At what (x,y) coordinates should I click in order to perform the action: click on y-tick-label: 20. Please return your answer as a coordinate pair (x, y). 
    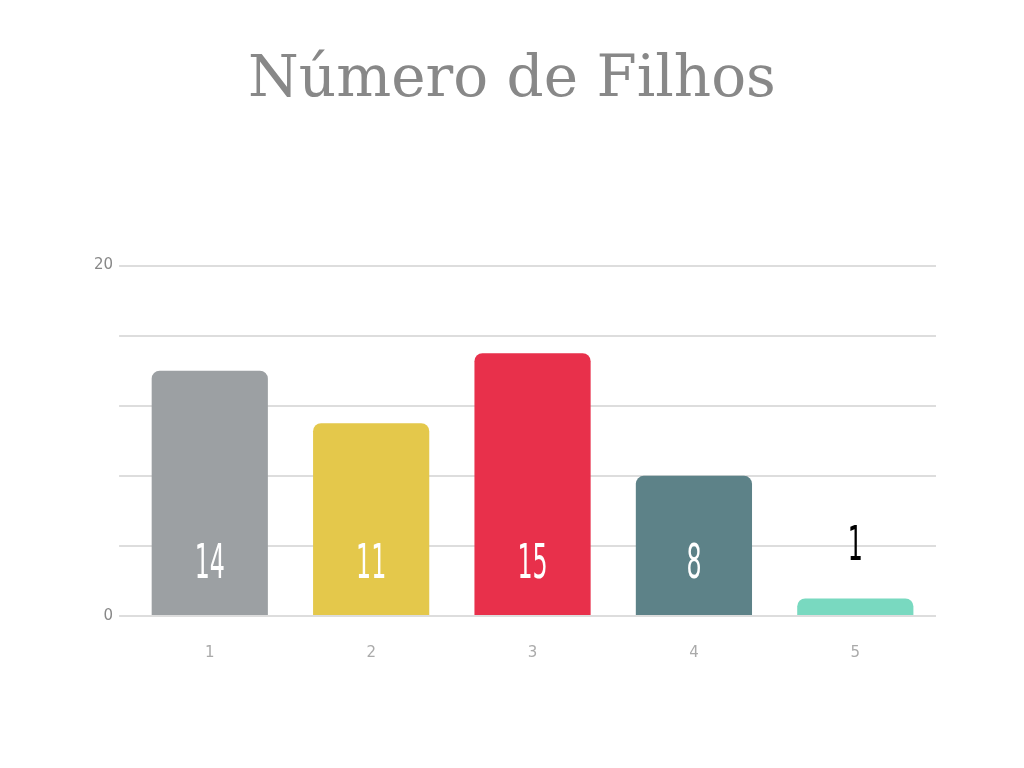
    Looking at the image, I should click on (103, 264).